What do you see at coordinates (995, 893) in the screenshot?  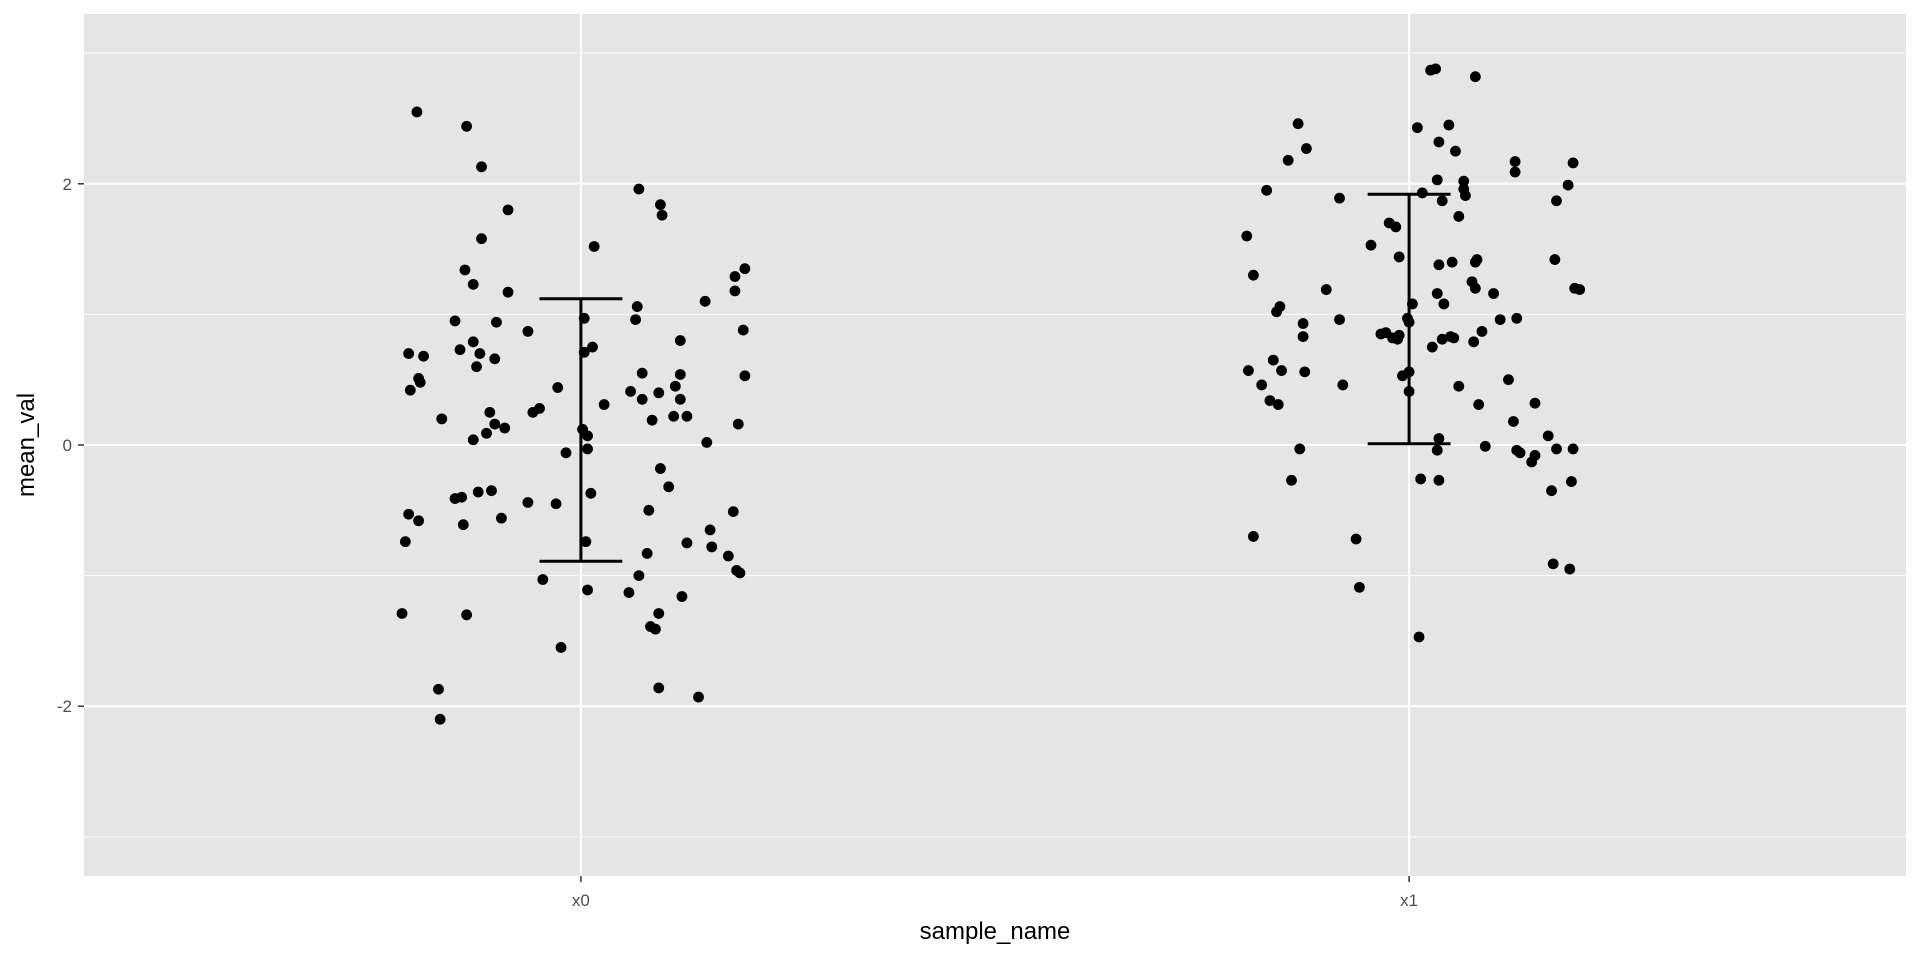 I see `x-axis: x0 x1` at bounding box center [995, 893].